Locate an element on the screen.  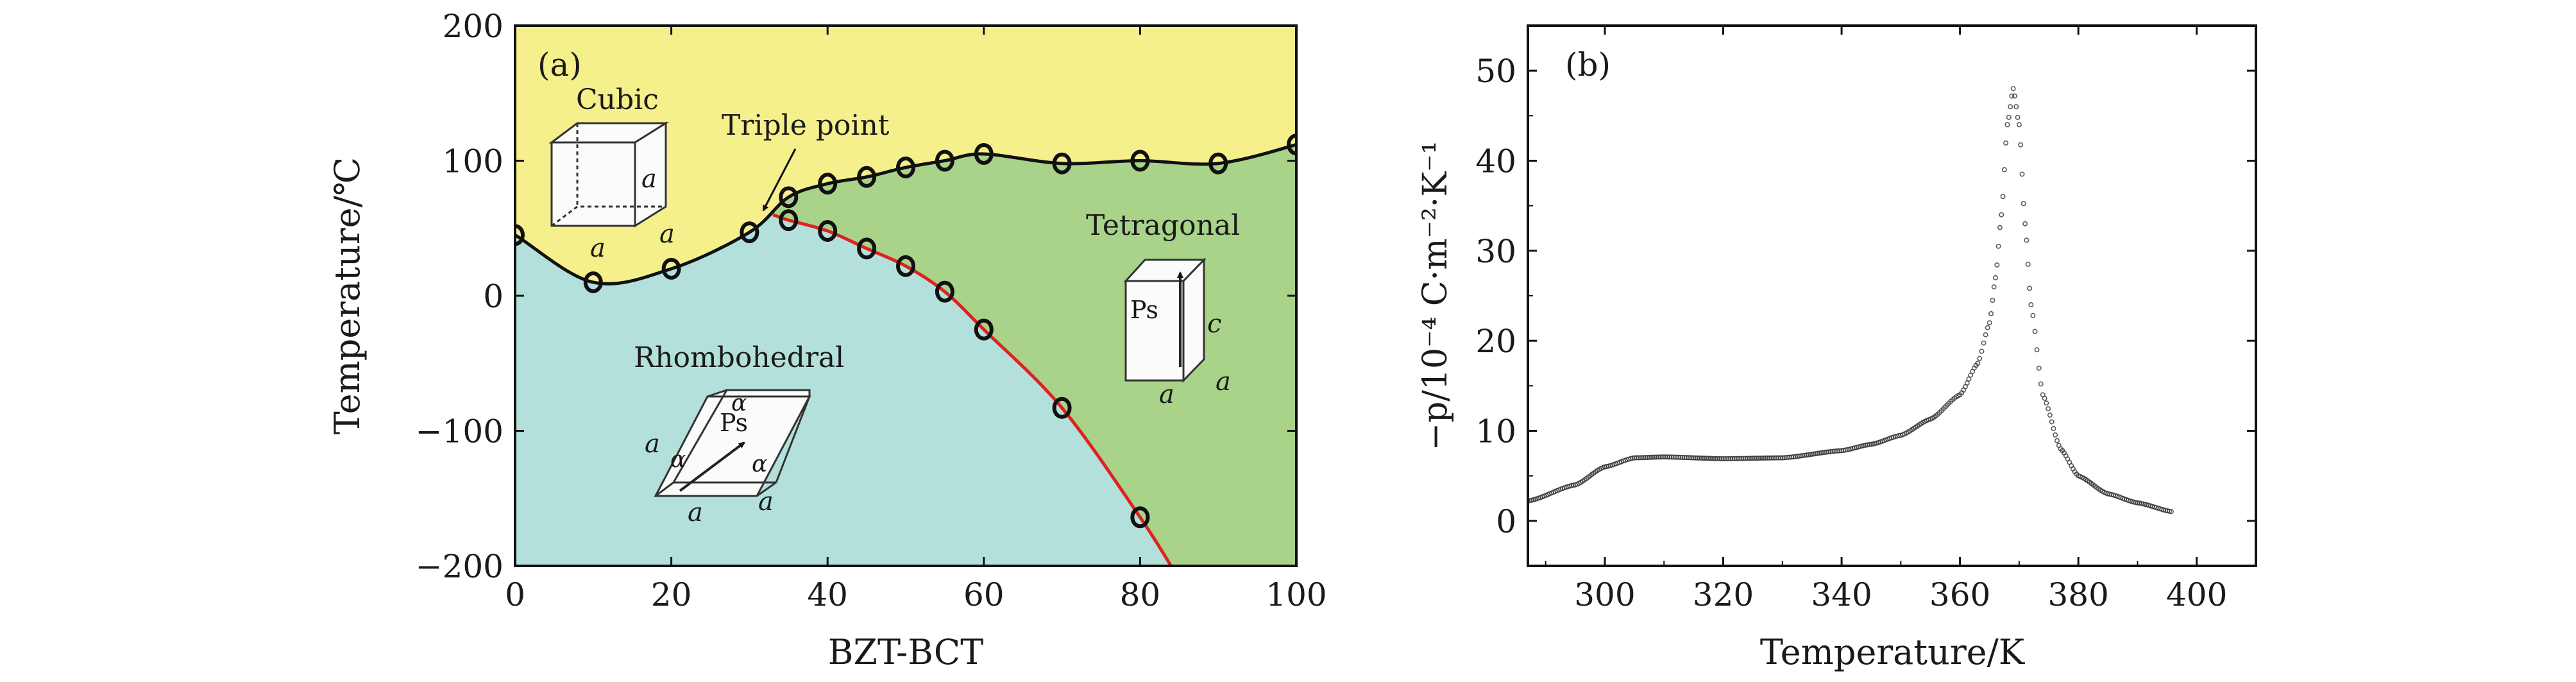
x-tick-label-a: 80 is located at coordinates (1140, 594).